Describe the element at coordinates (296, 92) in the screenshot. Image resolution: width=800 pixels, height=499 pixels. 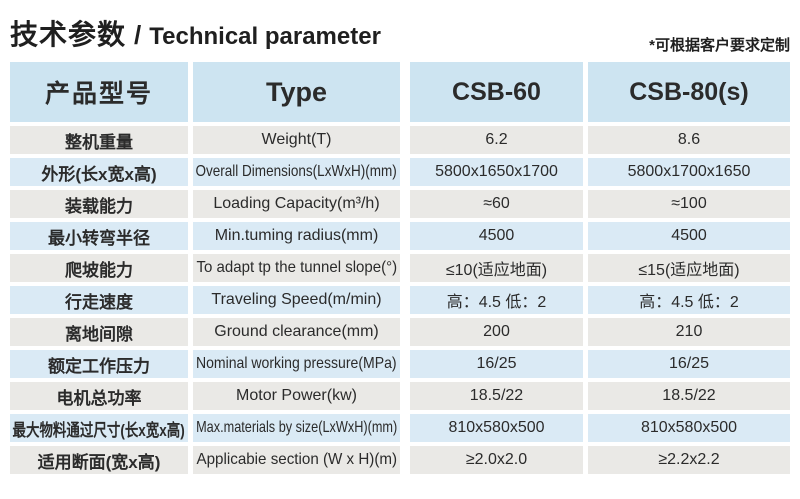
I see `header-type: Type` at that location.